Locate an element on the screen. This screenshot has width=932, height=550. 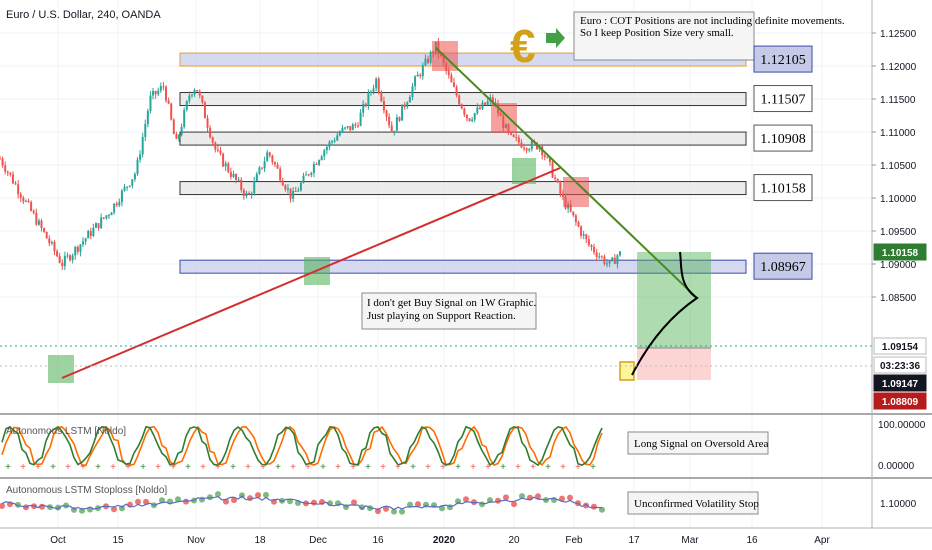
buy-note-box is located at coordinates (449, 311).